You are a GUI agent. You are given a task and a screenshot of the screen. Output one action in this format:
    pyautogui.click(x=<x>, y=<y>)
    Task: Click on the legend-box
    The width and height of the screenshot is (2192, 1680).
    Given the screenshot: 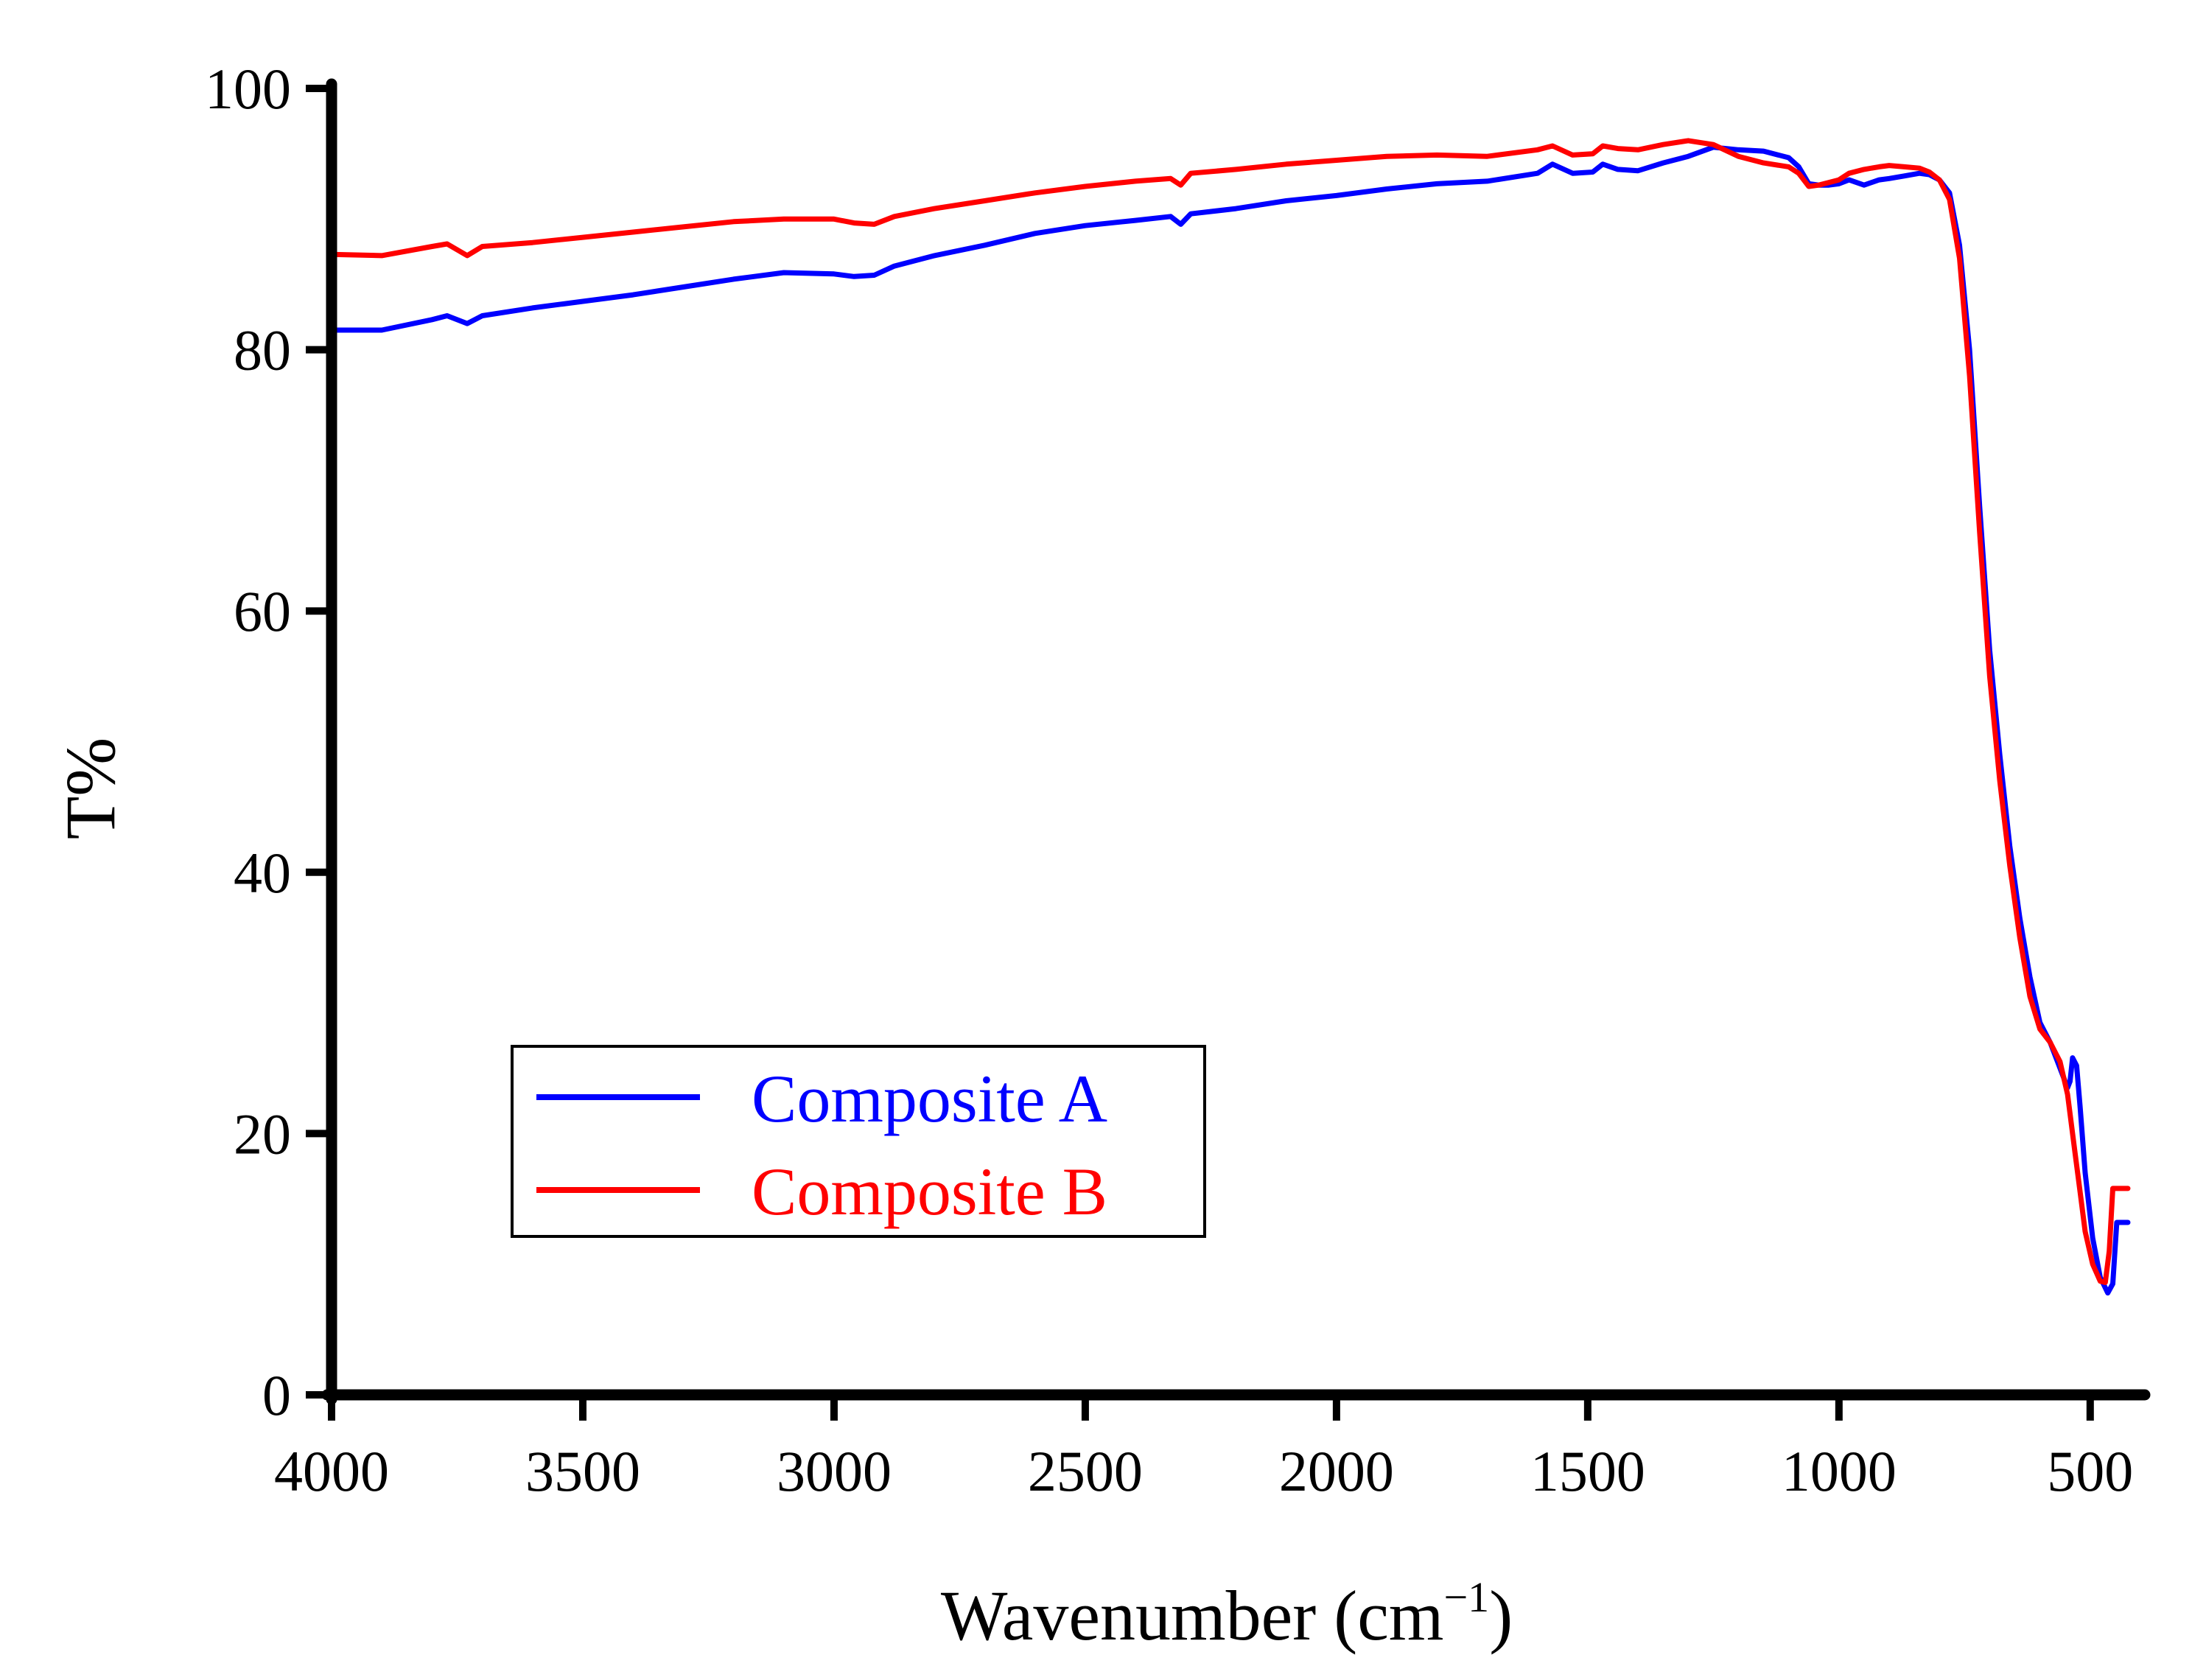 What is the action you would take?
    pyautogui.click(x=858, y=1141)
    